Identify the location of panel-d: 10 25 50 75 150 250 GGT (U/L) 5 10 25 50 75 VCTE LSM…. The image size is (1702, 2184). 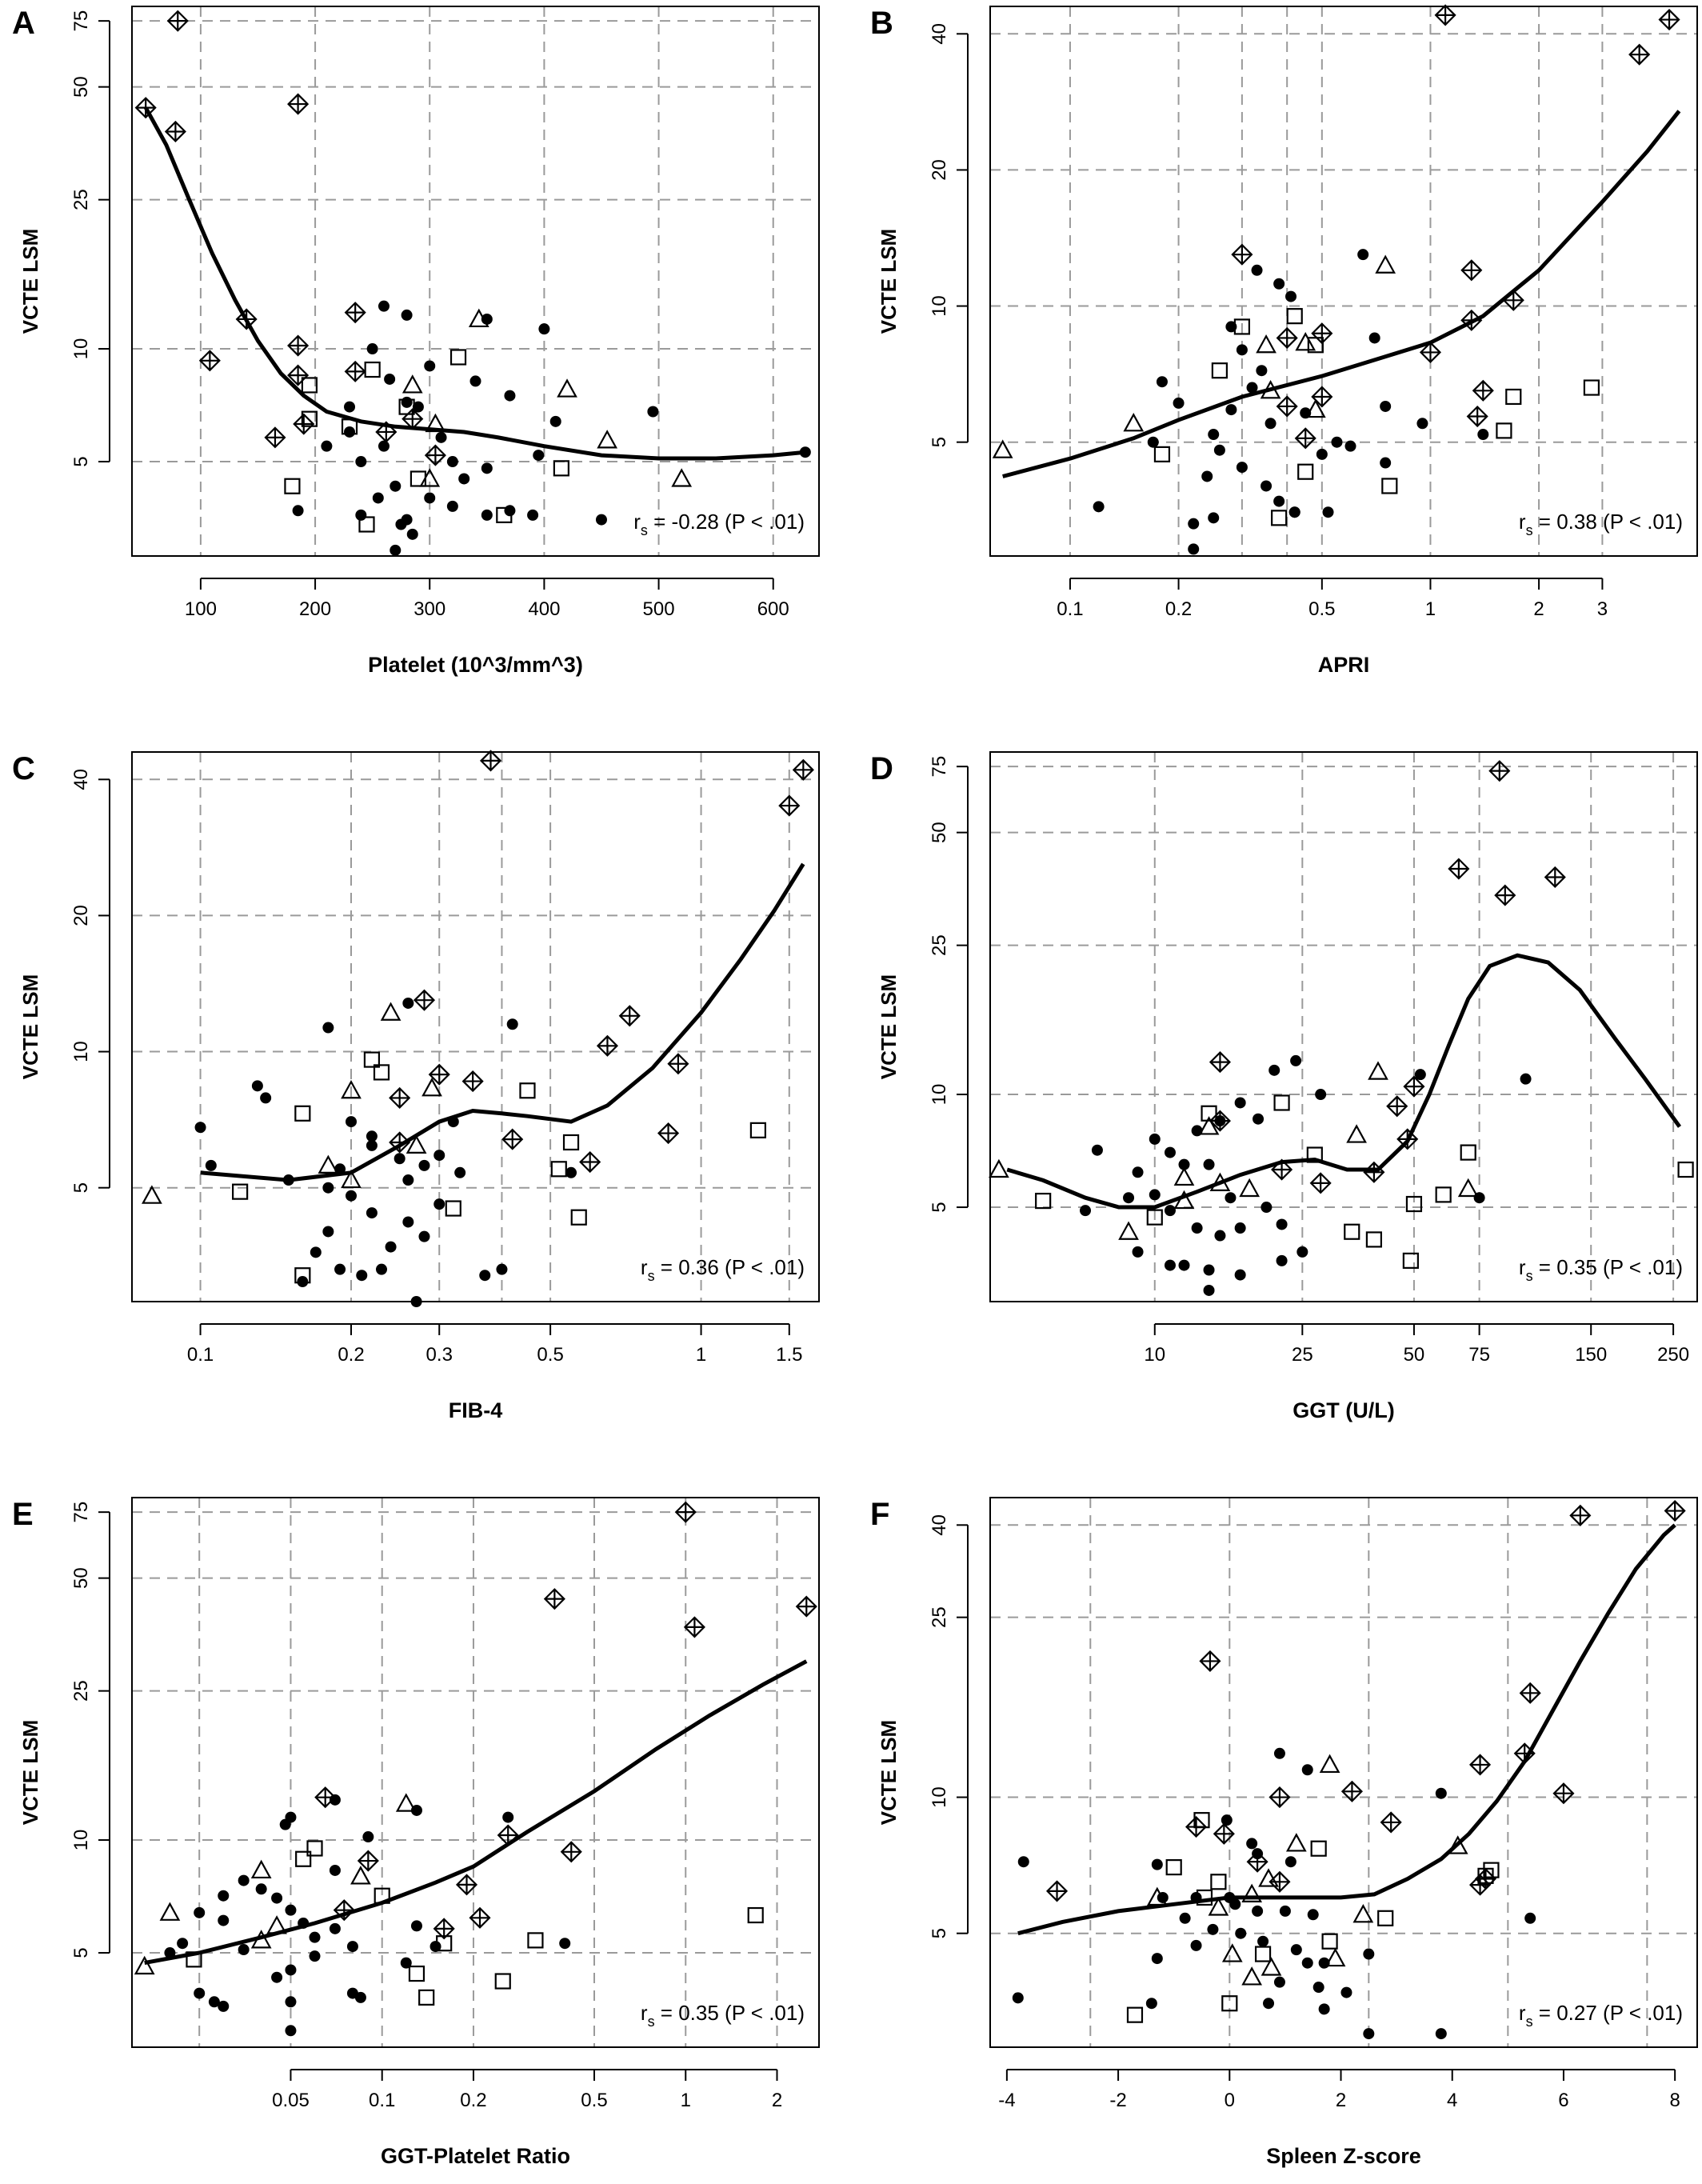
(1284, 1086).